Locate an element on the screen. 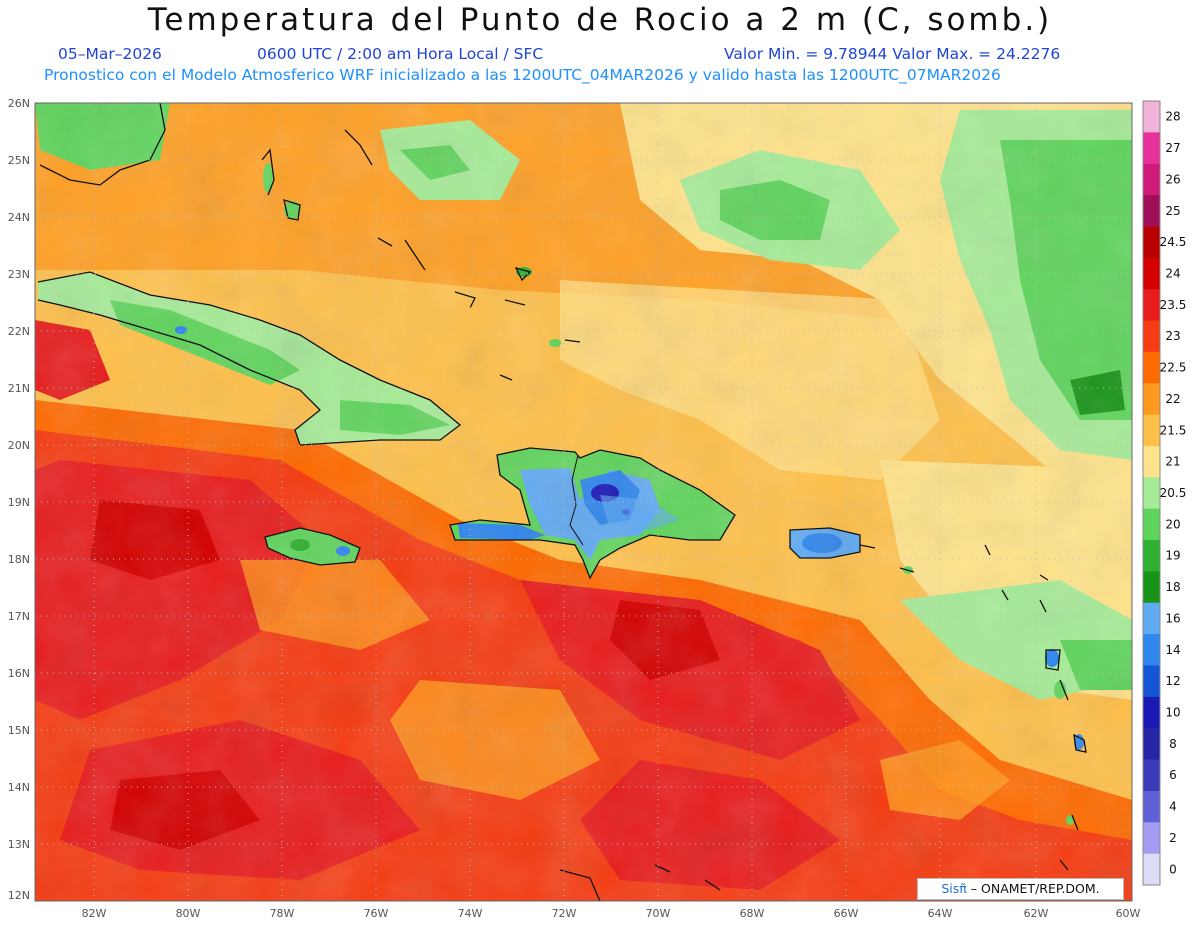 The image size is (1200, 927). lat-label: 22N is located at coordinates (19, 331).